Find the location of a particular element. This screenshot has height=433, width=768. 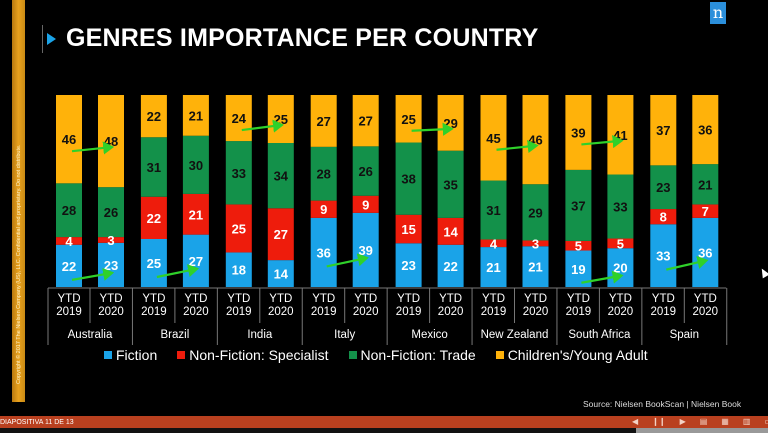

legend-label: Non-Fiction: Specialist is located at coordinates (259, 355).